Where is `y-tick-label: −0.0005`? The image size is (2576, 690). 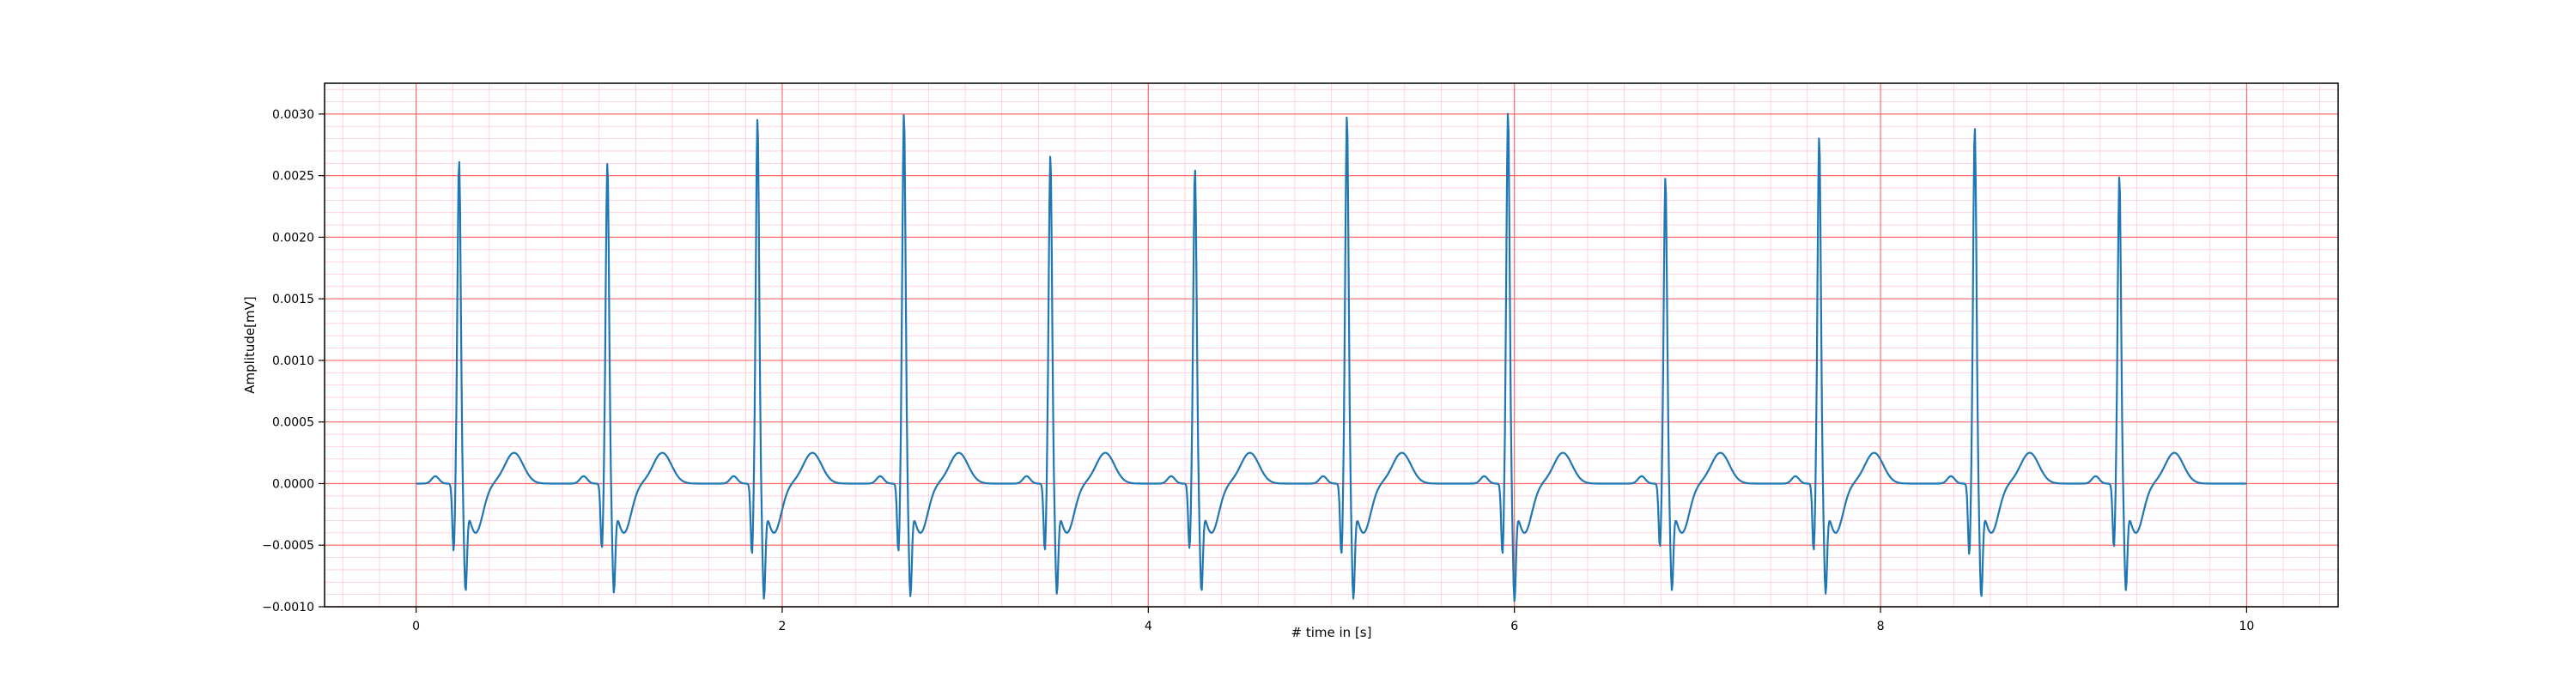
y-tick-label: −0.0005 is located at coordinates (288, 546).